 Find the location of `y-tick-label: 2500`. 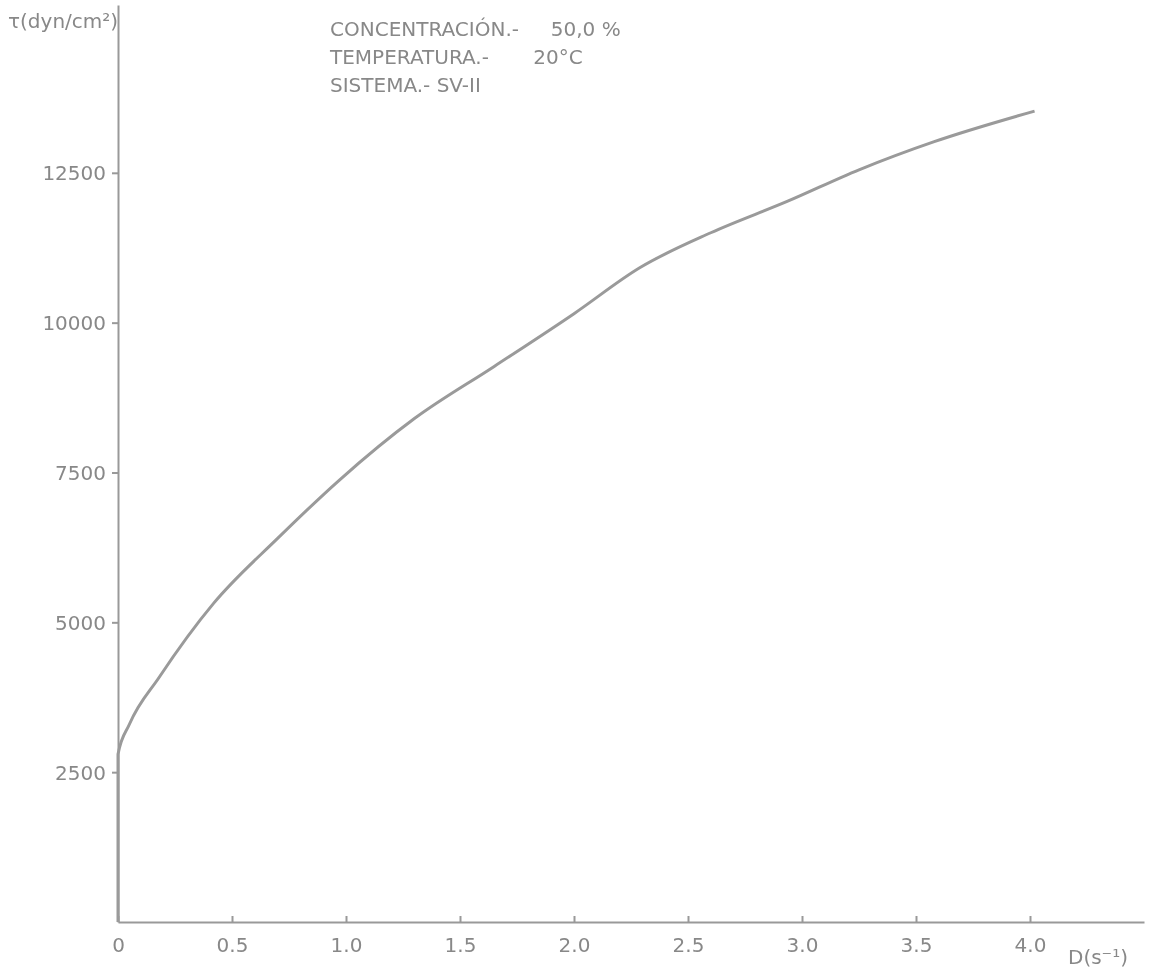

y-tick-label: 2500 is located at coordinates (80, 772).